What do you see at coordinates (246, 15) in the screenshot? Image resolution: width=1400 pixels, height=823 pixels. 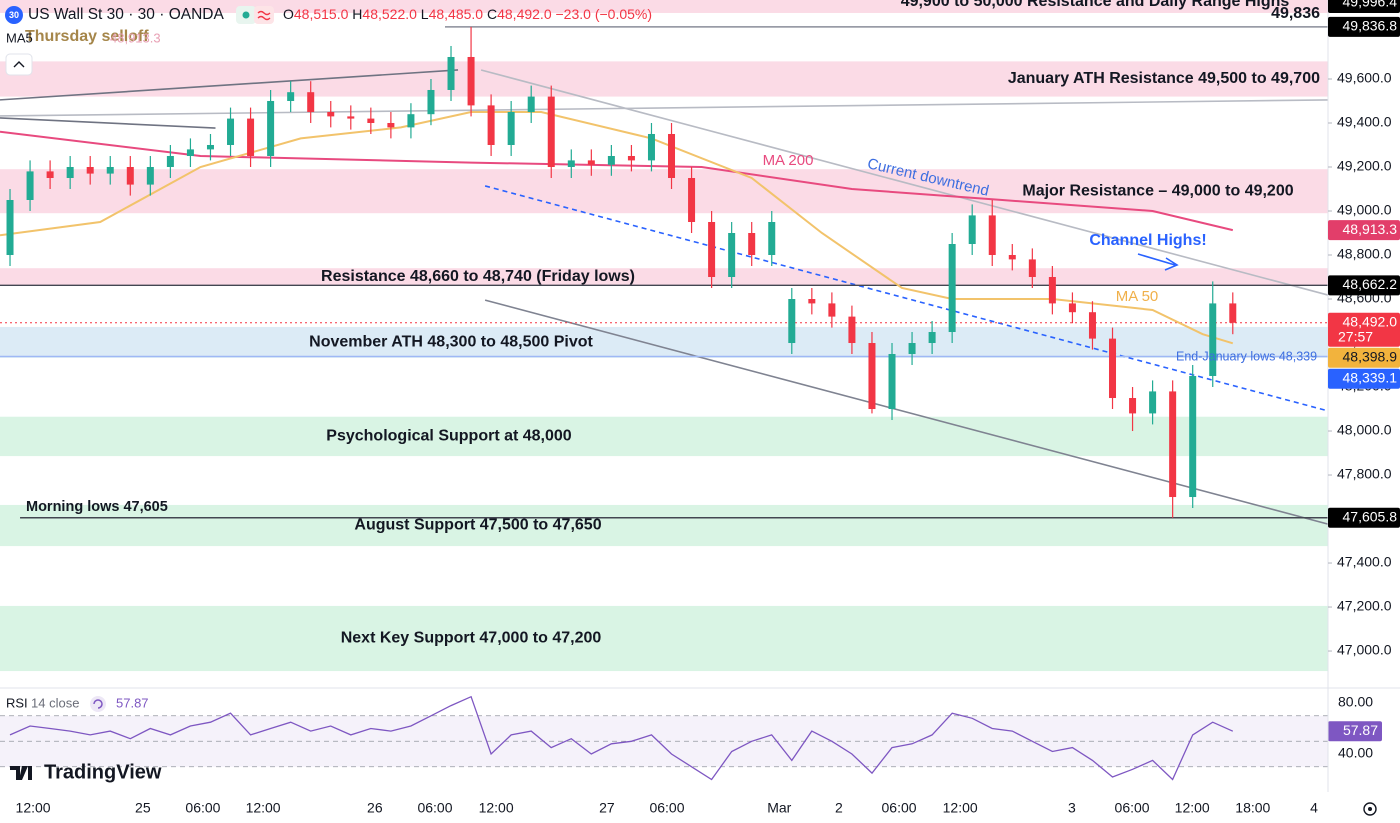 I see `status-dot` at bounding box center [246, 15].